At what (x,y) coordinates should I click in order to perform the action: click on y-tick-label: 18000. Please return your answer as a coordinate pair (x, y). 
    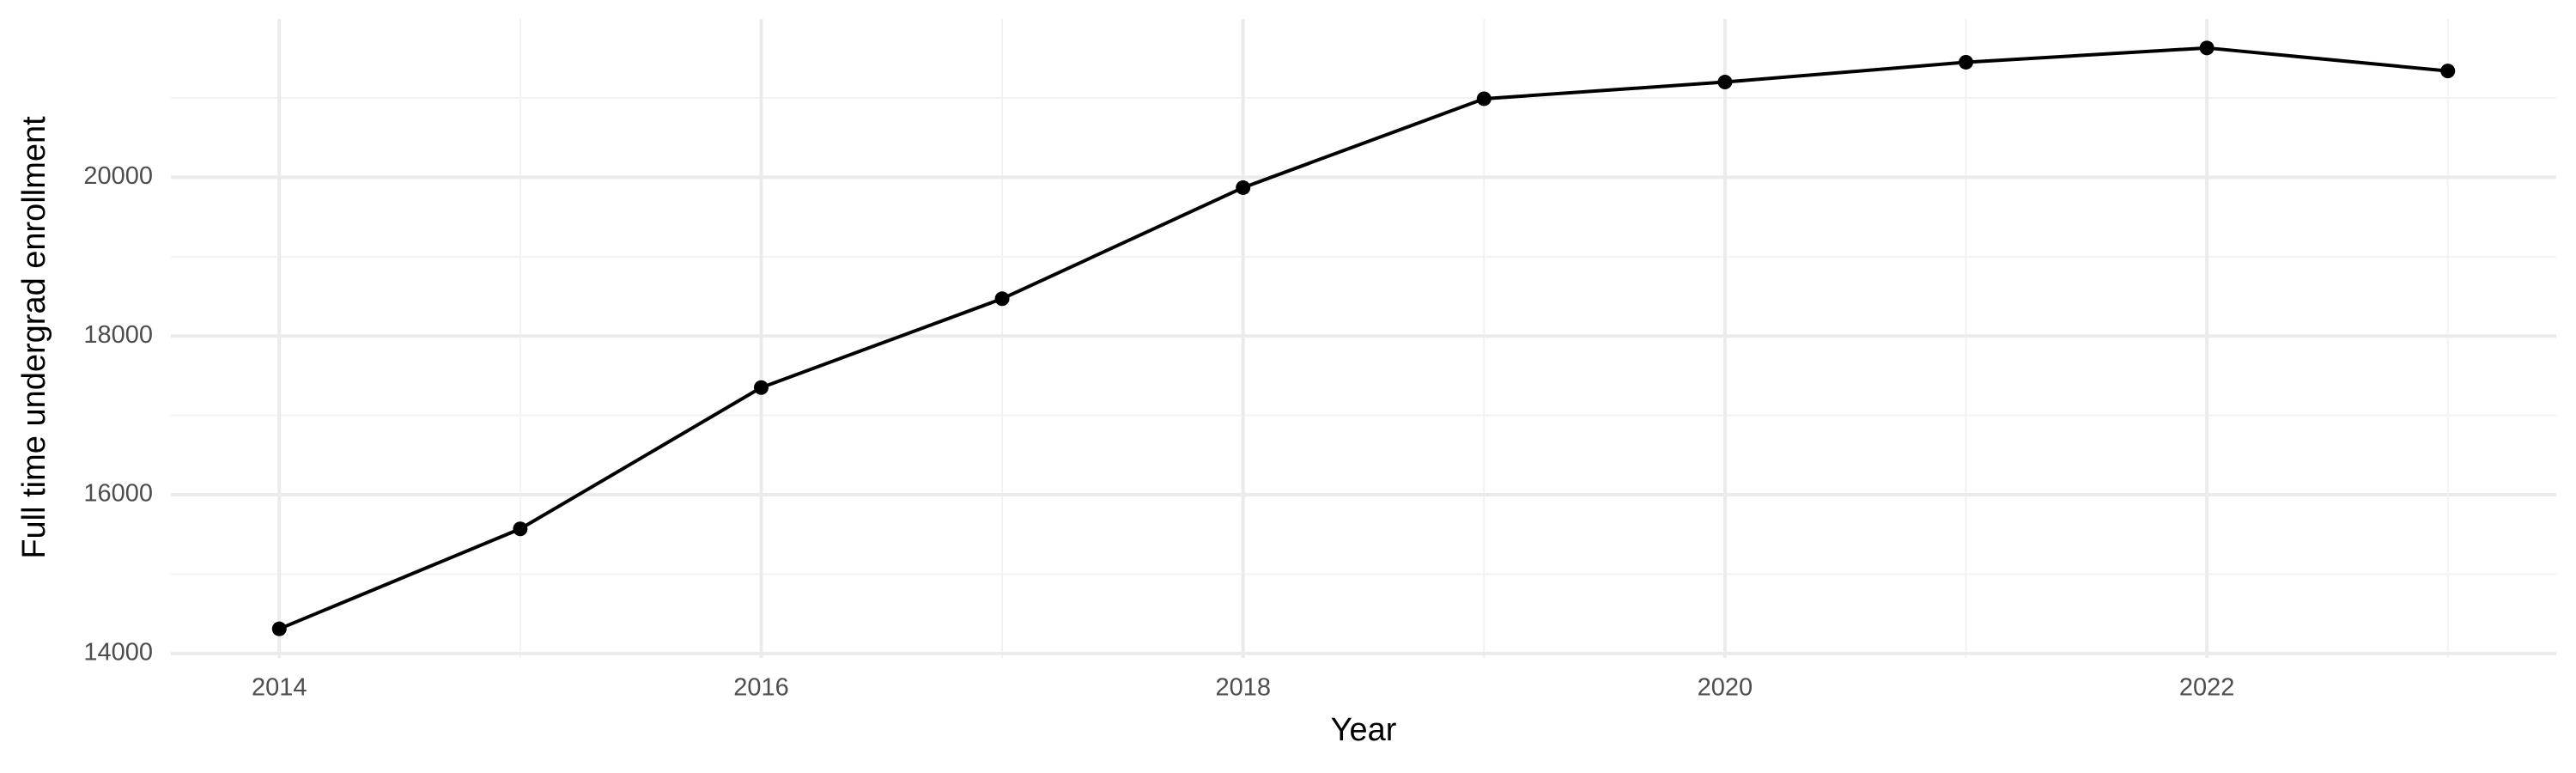
    Looking at the image, I should click on (118, 335).